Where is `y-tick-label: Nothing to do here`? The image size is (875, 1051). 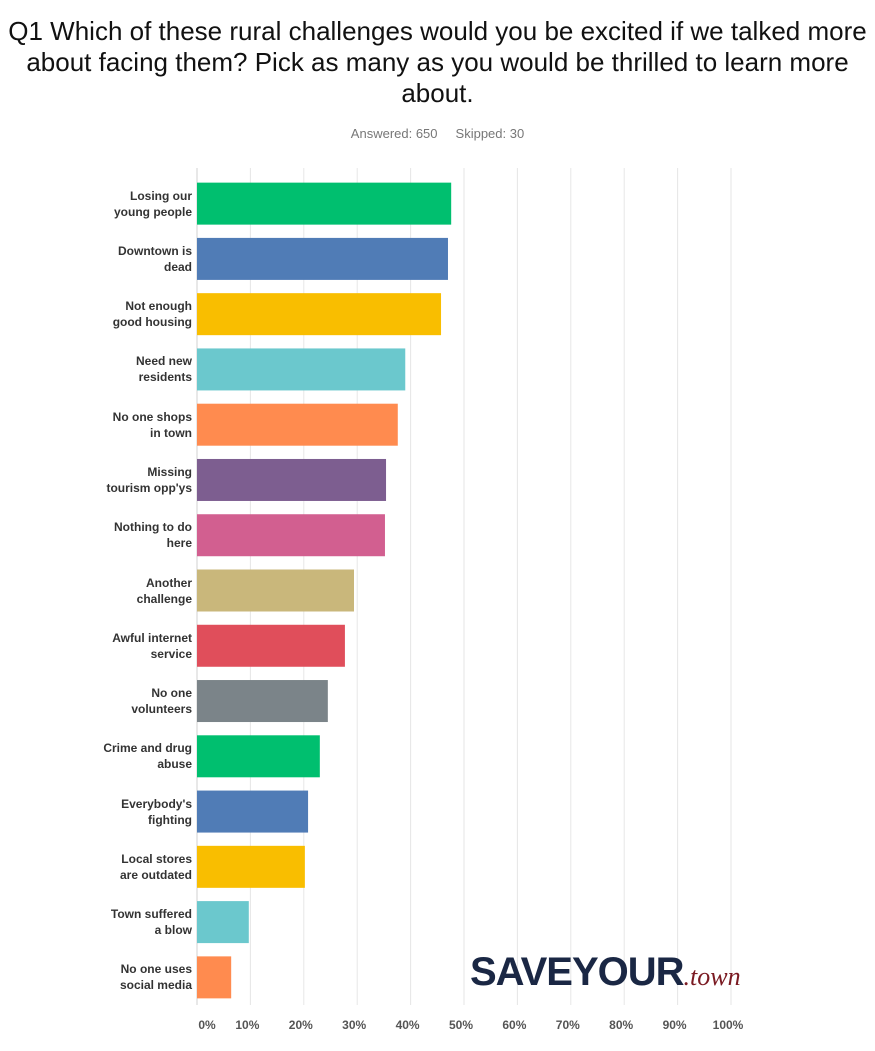
y-tick-label: Nothing to do here is located at coordinates (153, 535).